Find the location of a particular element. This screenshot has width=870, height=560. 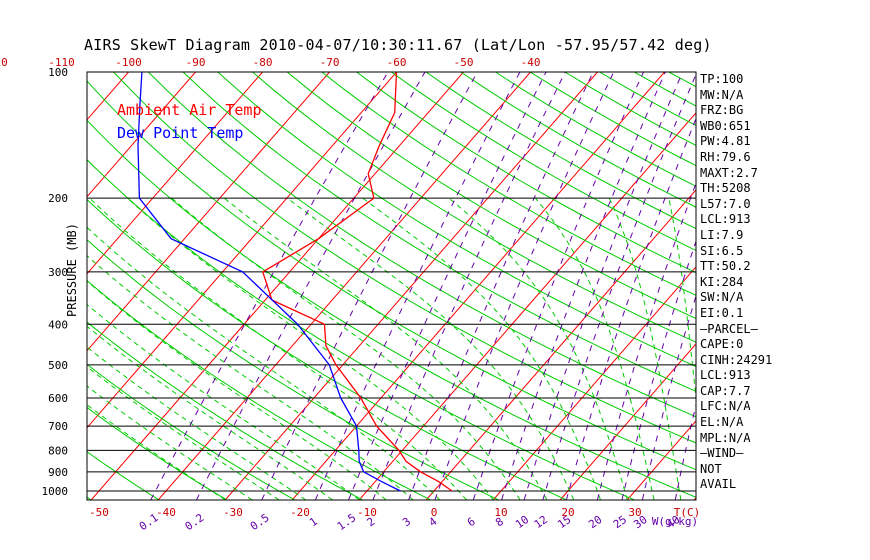

index-item: SW:N/A is located at coordinates (722, 297).